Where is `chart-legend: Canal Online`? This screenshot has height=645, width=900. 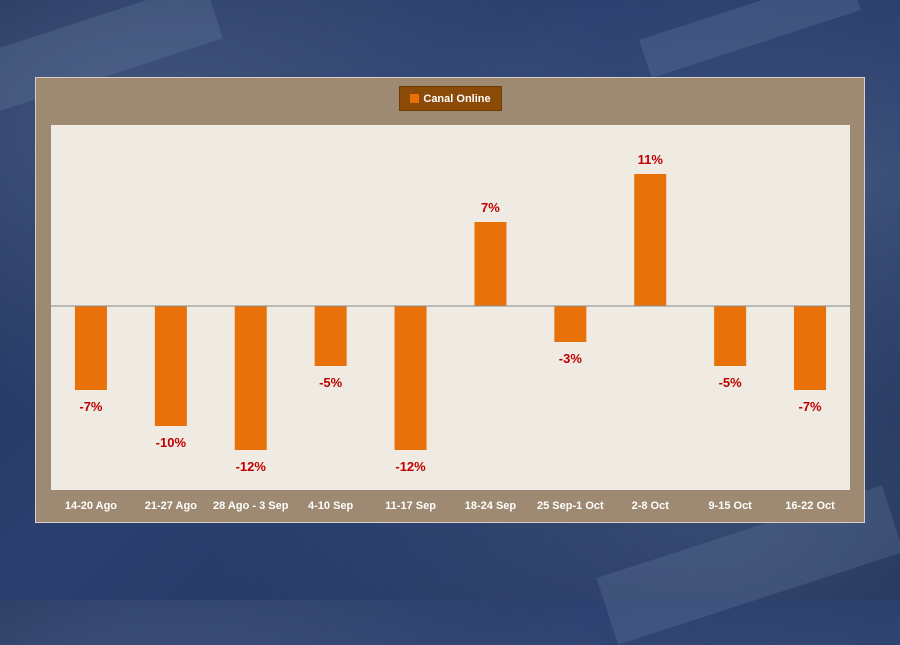 chart-legend: Canal Online is located at coordinates (450, 98).